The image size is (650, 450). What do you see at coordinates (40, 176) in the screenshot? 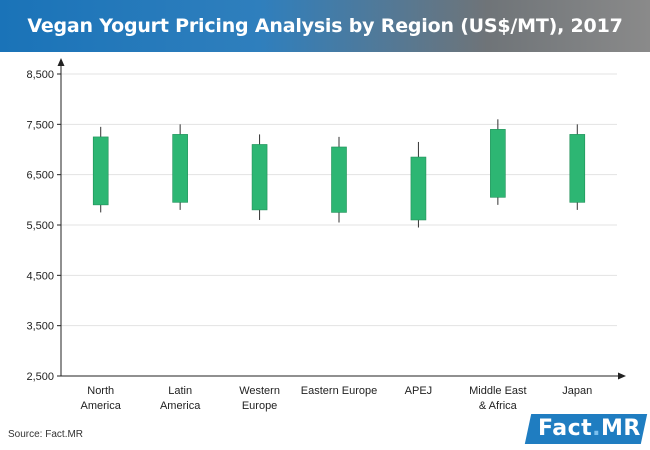
I see `y-tick-label: 6,500` at bounding box center [40, 176].